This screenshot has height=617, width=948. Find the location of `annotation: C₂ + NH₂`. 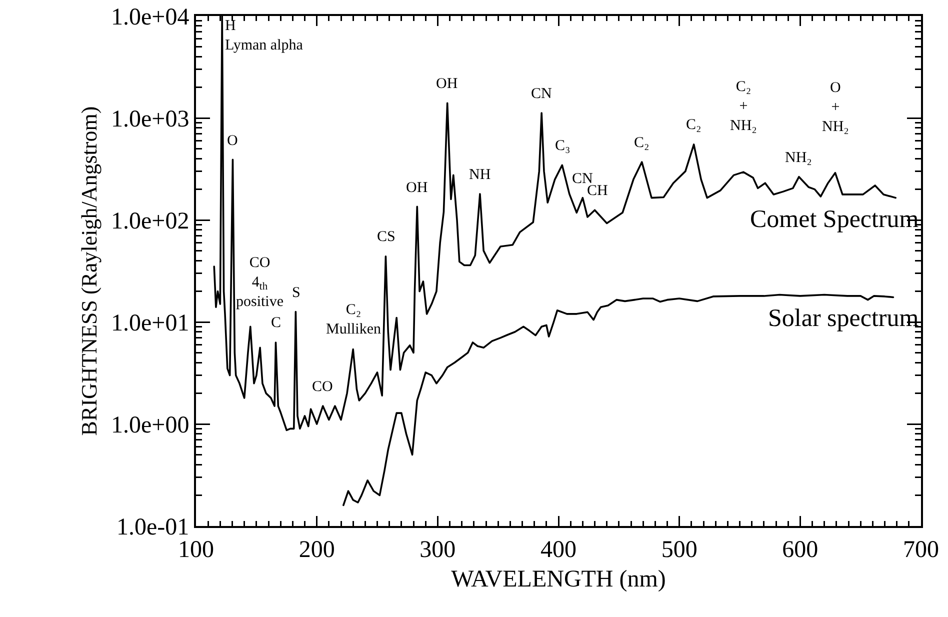

annotation: C₂ + NH₂ is located at coordinates (743, 106).